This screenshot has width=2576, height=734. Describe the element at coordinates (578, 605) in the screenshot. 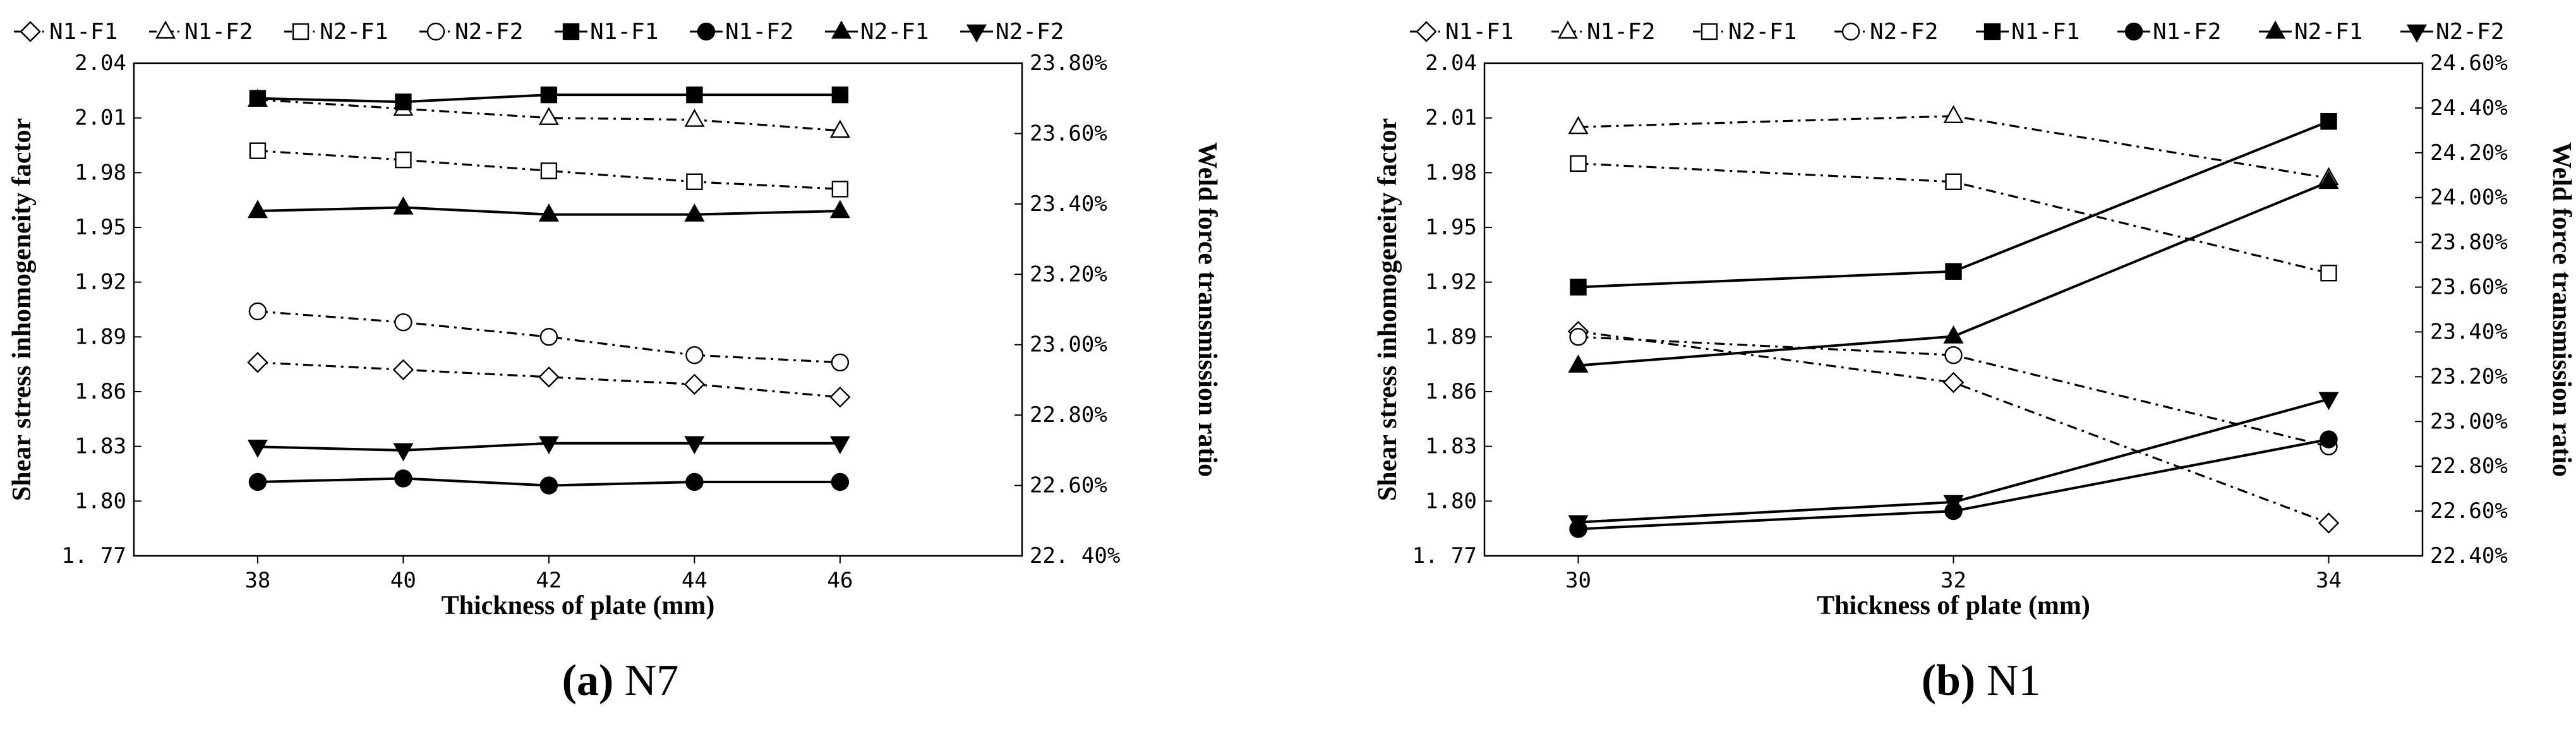

I see `x-axis-title: Thickness of plate (mm)` at that location.